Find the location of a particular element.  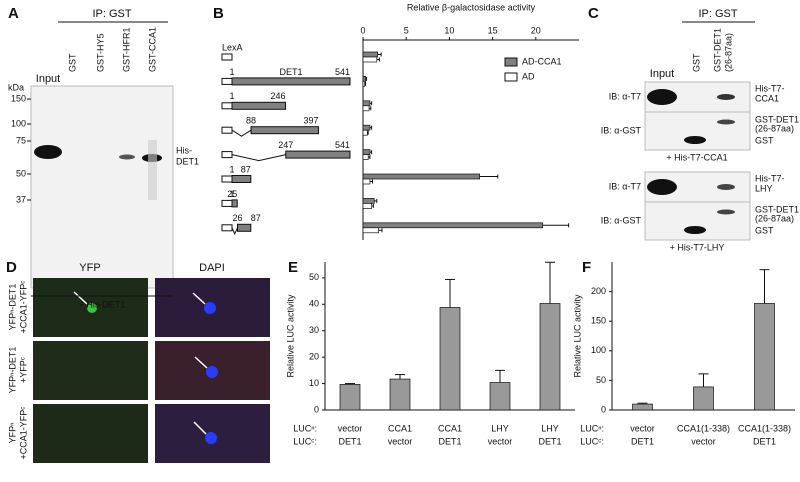

construct-end: 246 is located at coordinates (278, 96).